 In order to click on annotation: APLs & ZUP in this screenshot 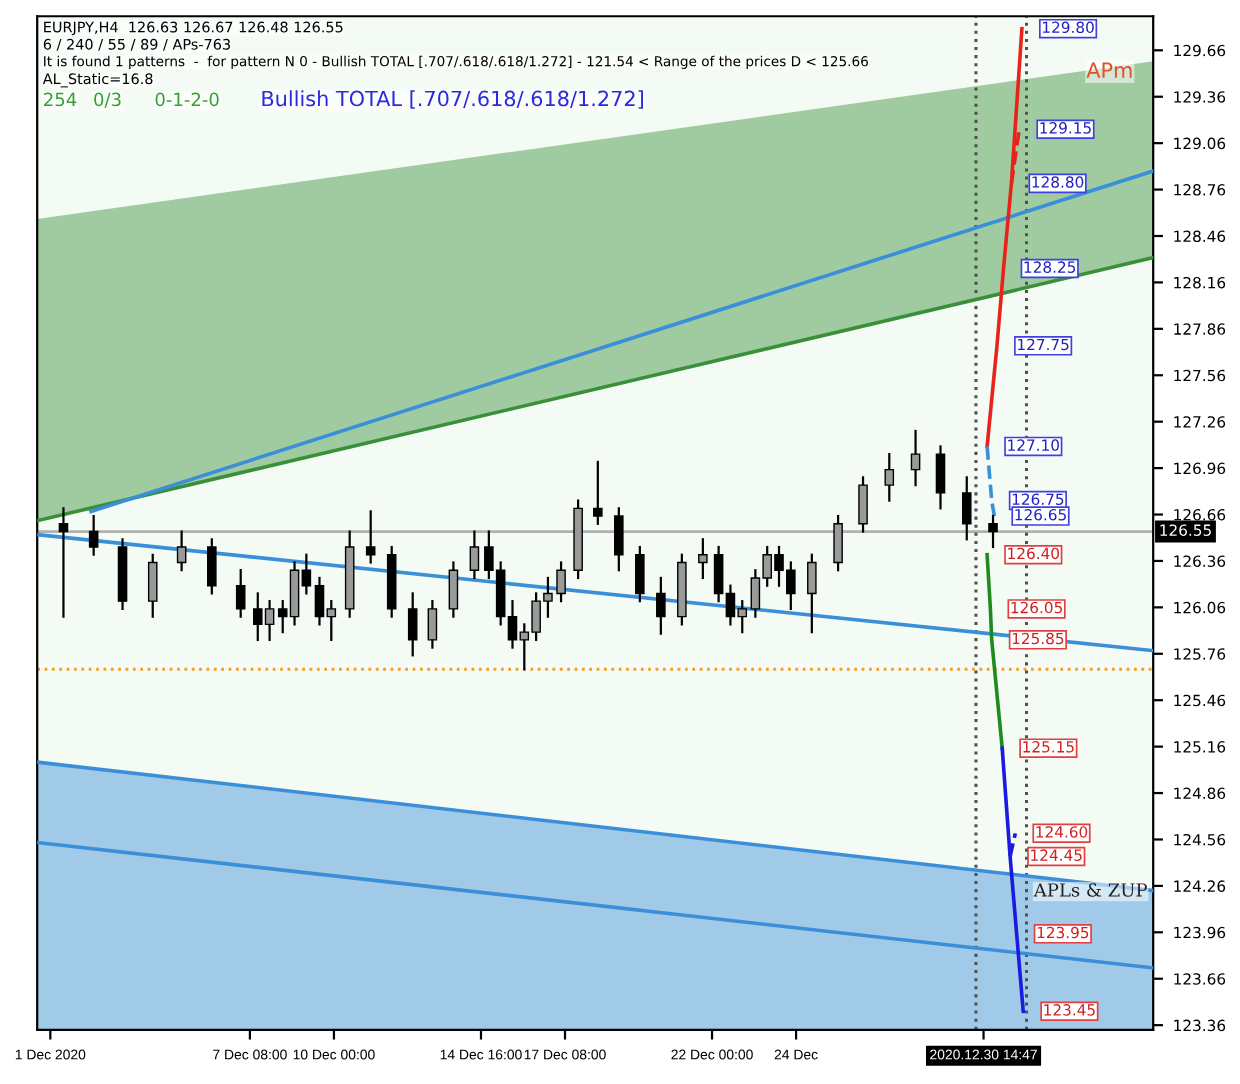, I will do `click(1090, 890)`.